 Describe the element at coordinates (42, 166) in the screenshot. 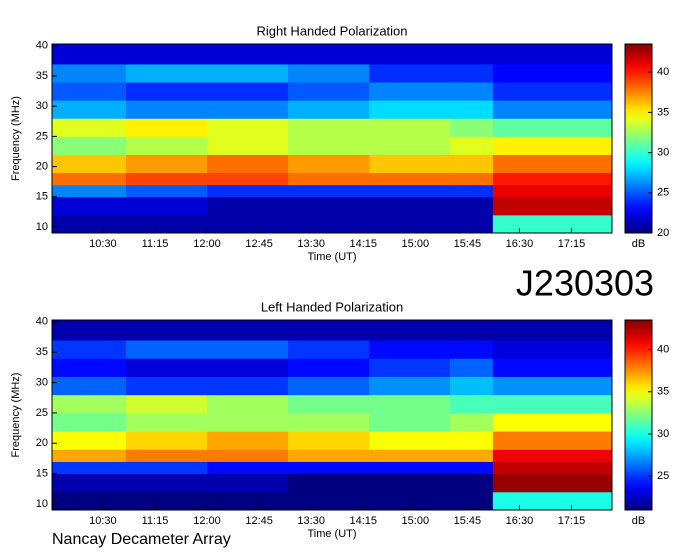

I see `y-tick-label: 20` at that location.